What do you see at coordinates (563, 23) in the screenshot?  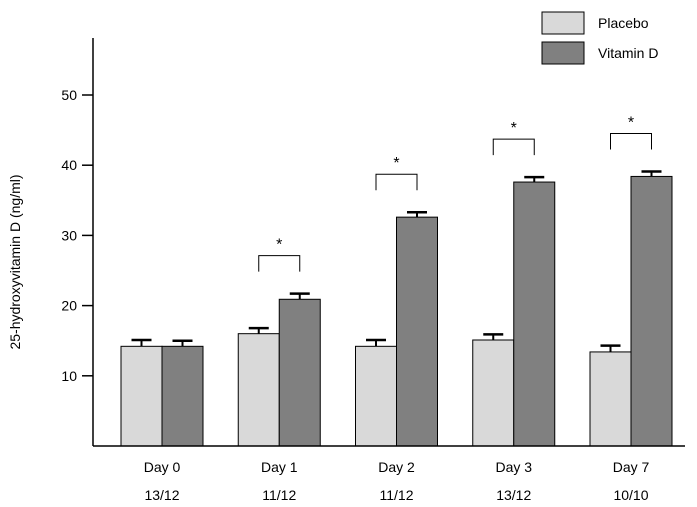 I see `legend-swatch-placebo` at bounding box center [563, 23].